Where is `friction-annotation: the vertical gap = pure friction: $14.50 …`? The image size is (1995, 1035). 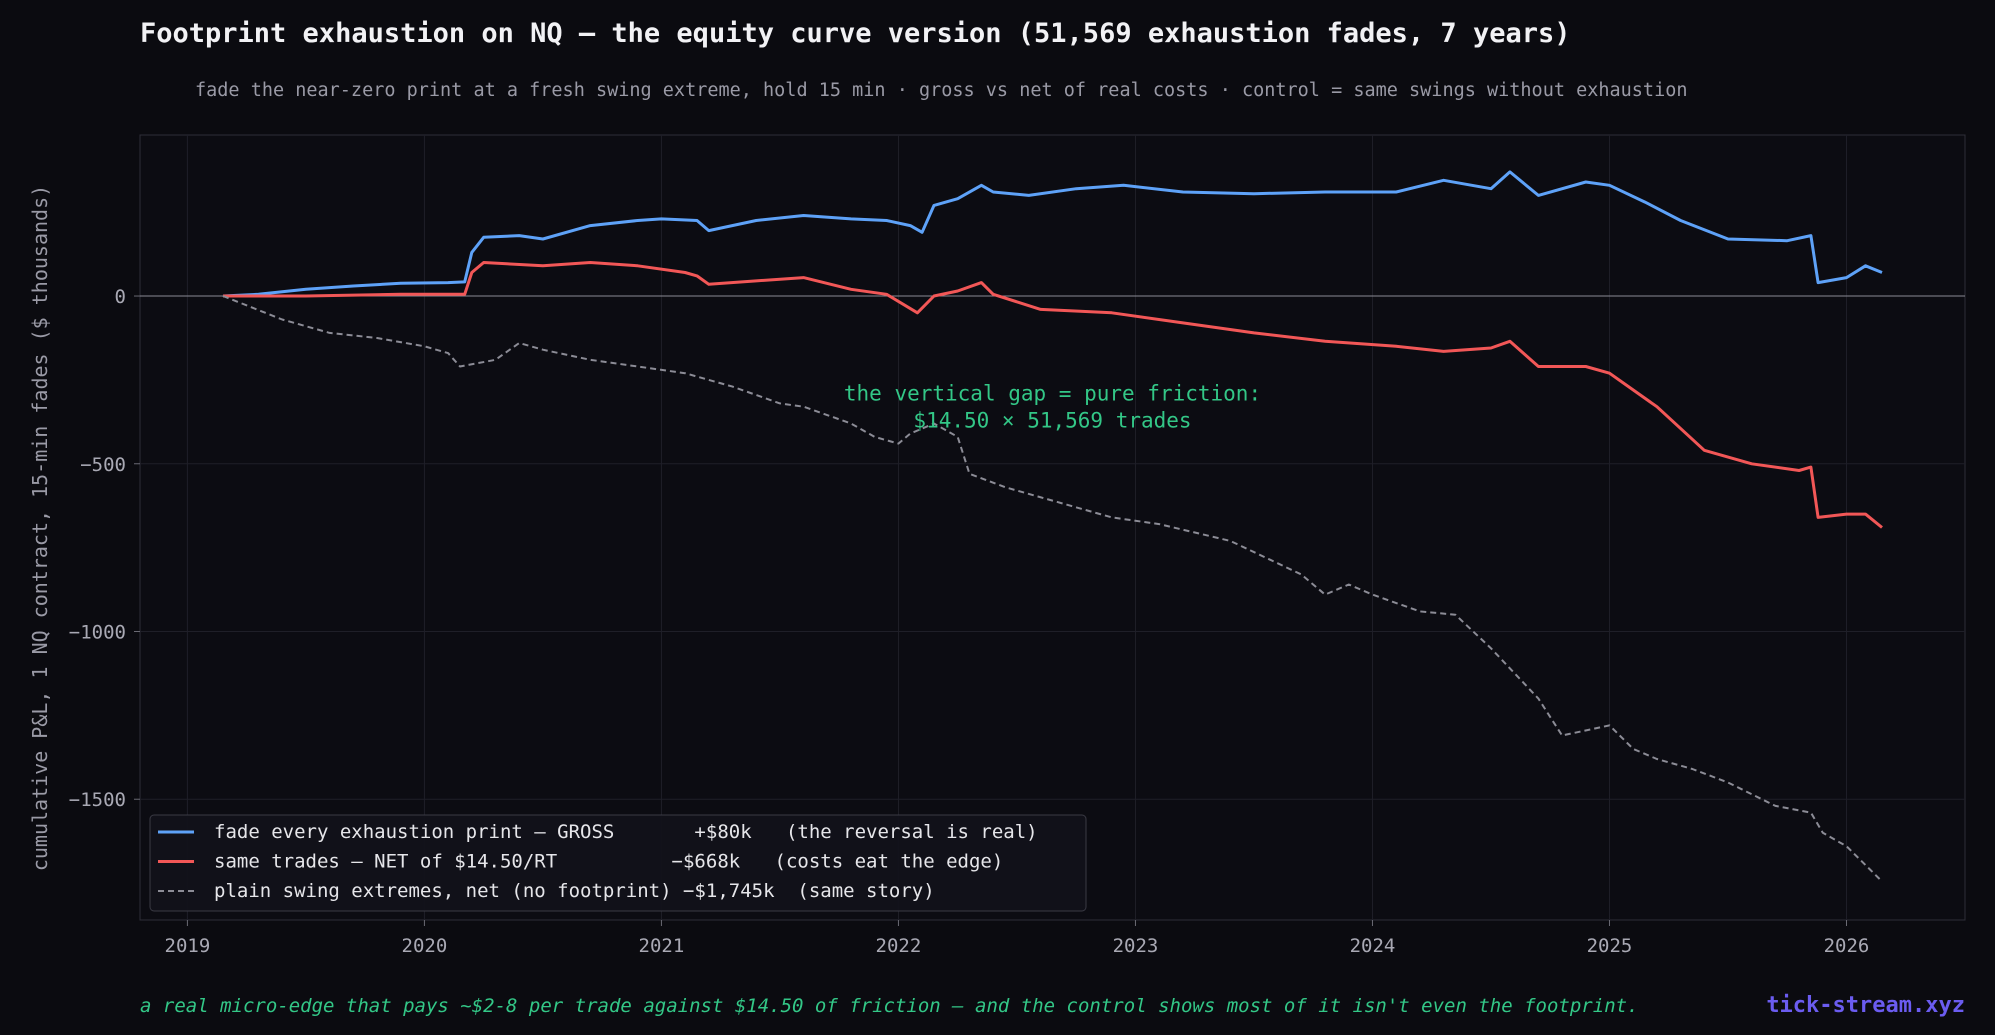 friction-annotation: the vertical gap = pure friction: $14.50 … is located at coordinates (1052, 406).